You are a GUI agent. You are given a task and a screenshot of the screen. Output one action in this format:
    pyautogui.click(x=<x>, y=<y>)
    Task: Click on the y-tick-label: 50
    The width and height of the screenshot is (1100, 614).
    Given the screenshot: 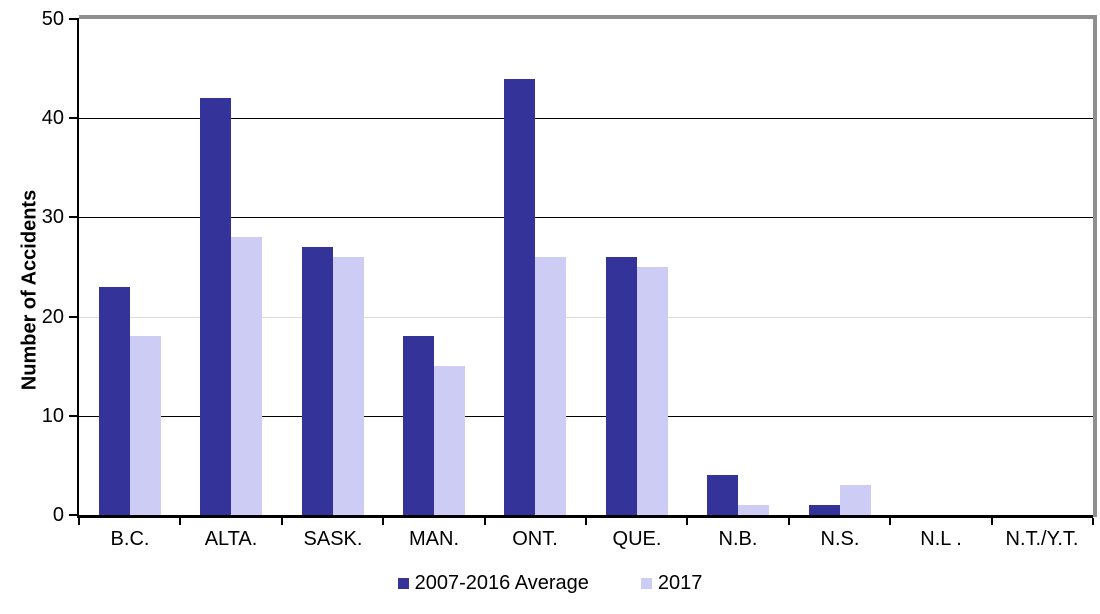 What is the action you would take?
    pyautogui.click(x=52, y=19)
    